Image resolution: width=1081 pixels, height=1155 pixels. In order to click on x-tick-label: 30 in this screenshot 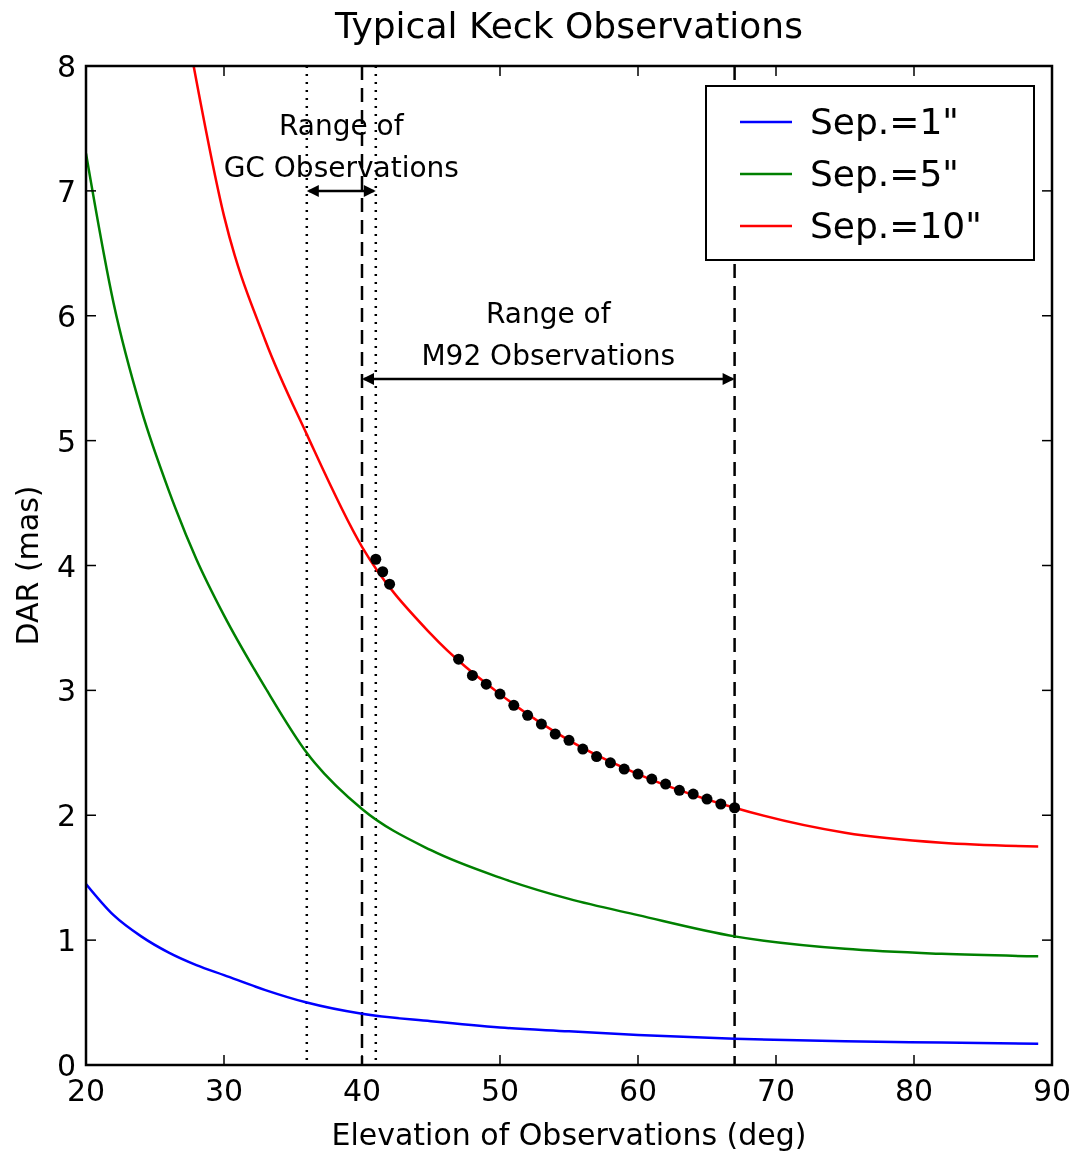, I will do `click(224, 1090)`.